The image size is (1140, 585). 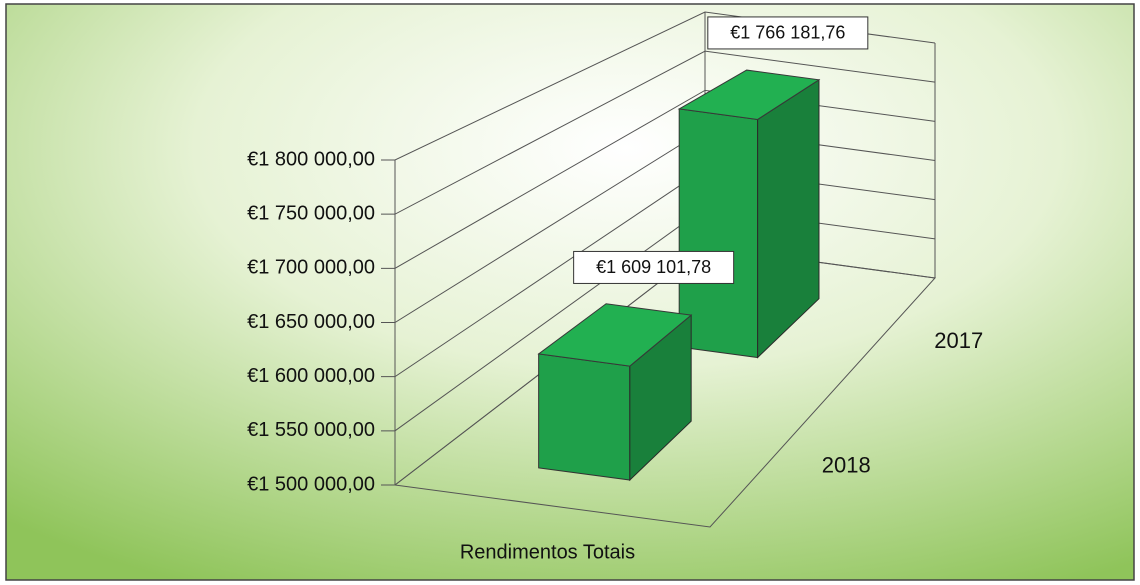 What do you see at coordinates (311, 430) in the screenshot?
I see `y-tick-label: €1 550 000,00` at bounding box center [311, 430].